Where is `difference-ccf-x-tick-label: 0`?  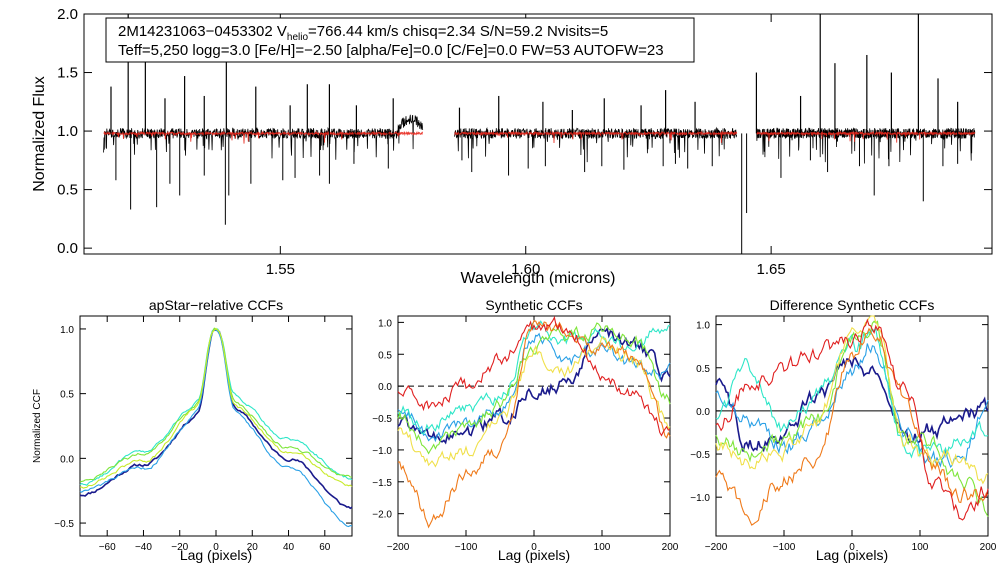
difference-ccf-x-tick-label: 0 is located at coordinates (852, 547).